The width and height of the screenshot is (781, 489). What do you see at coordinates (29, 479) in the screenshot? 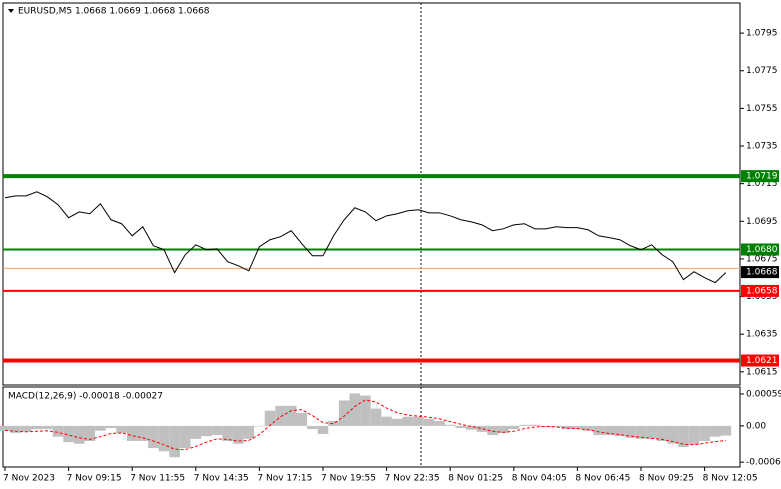
I see `x-tick-label: 7 Nov 2023` at bounding box center [29, 479].